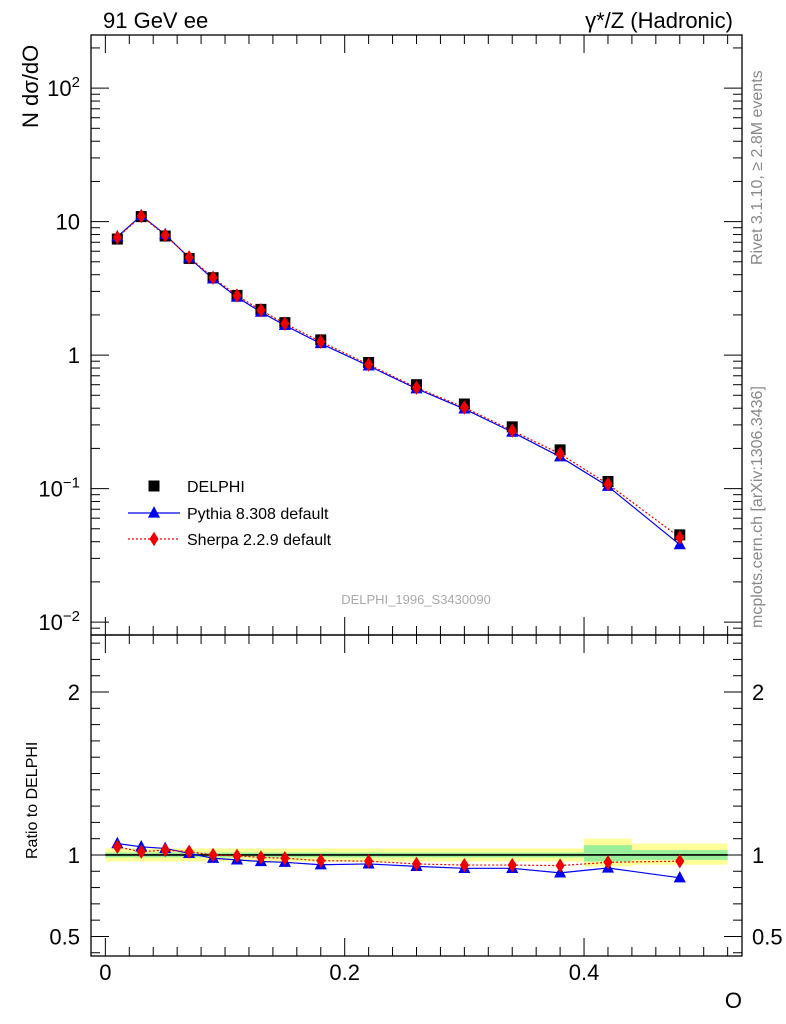 Image resolution: width=786 pixels, height=1024 pixels. What do you see at coordinates (259, 540) in the screenshot?
I see `legend-label: Sherpa 2.2.9 default` at bounding box center [259, 540].